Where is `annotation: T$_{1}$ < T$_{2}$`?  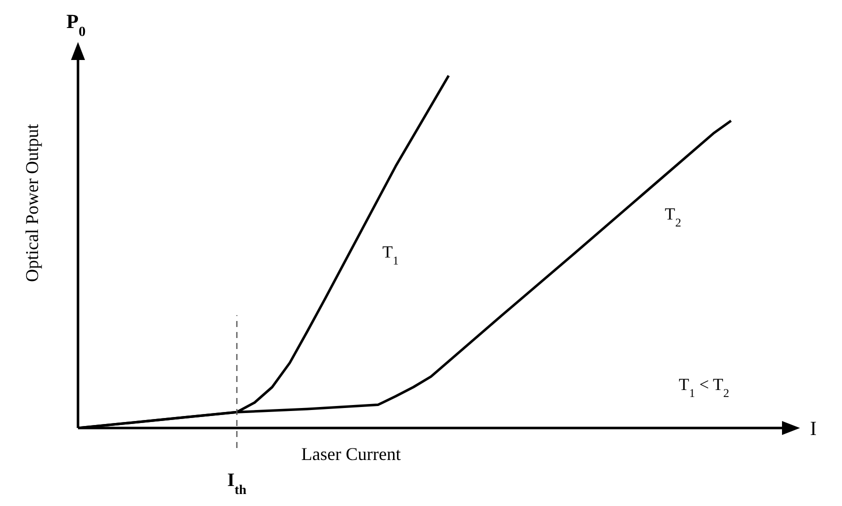 annotation: T$_{1}$ < T$_{2}$ is located at coordinates (704, 387).